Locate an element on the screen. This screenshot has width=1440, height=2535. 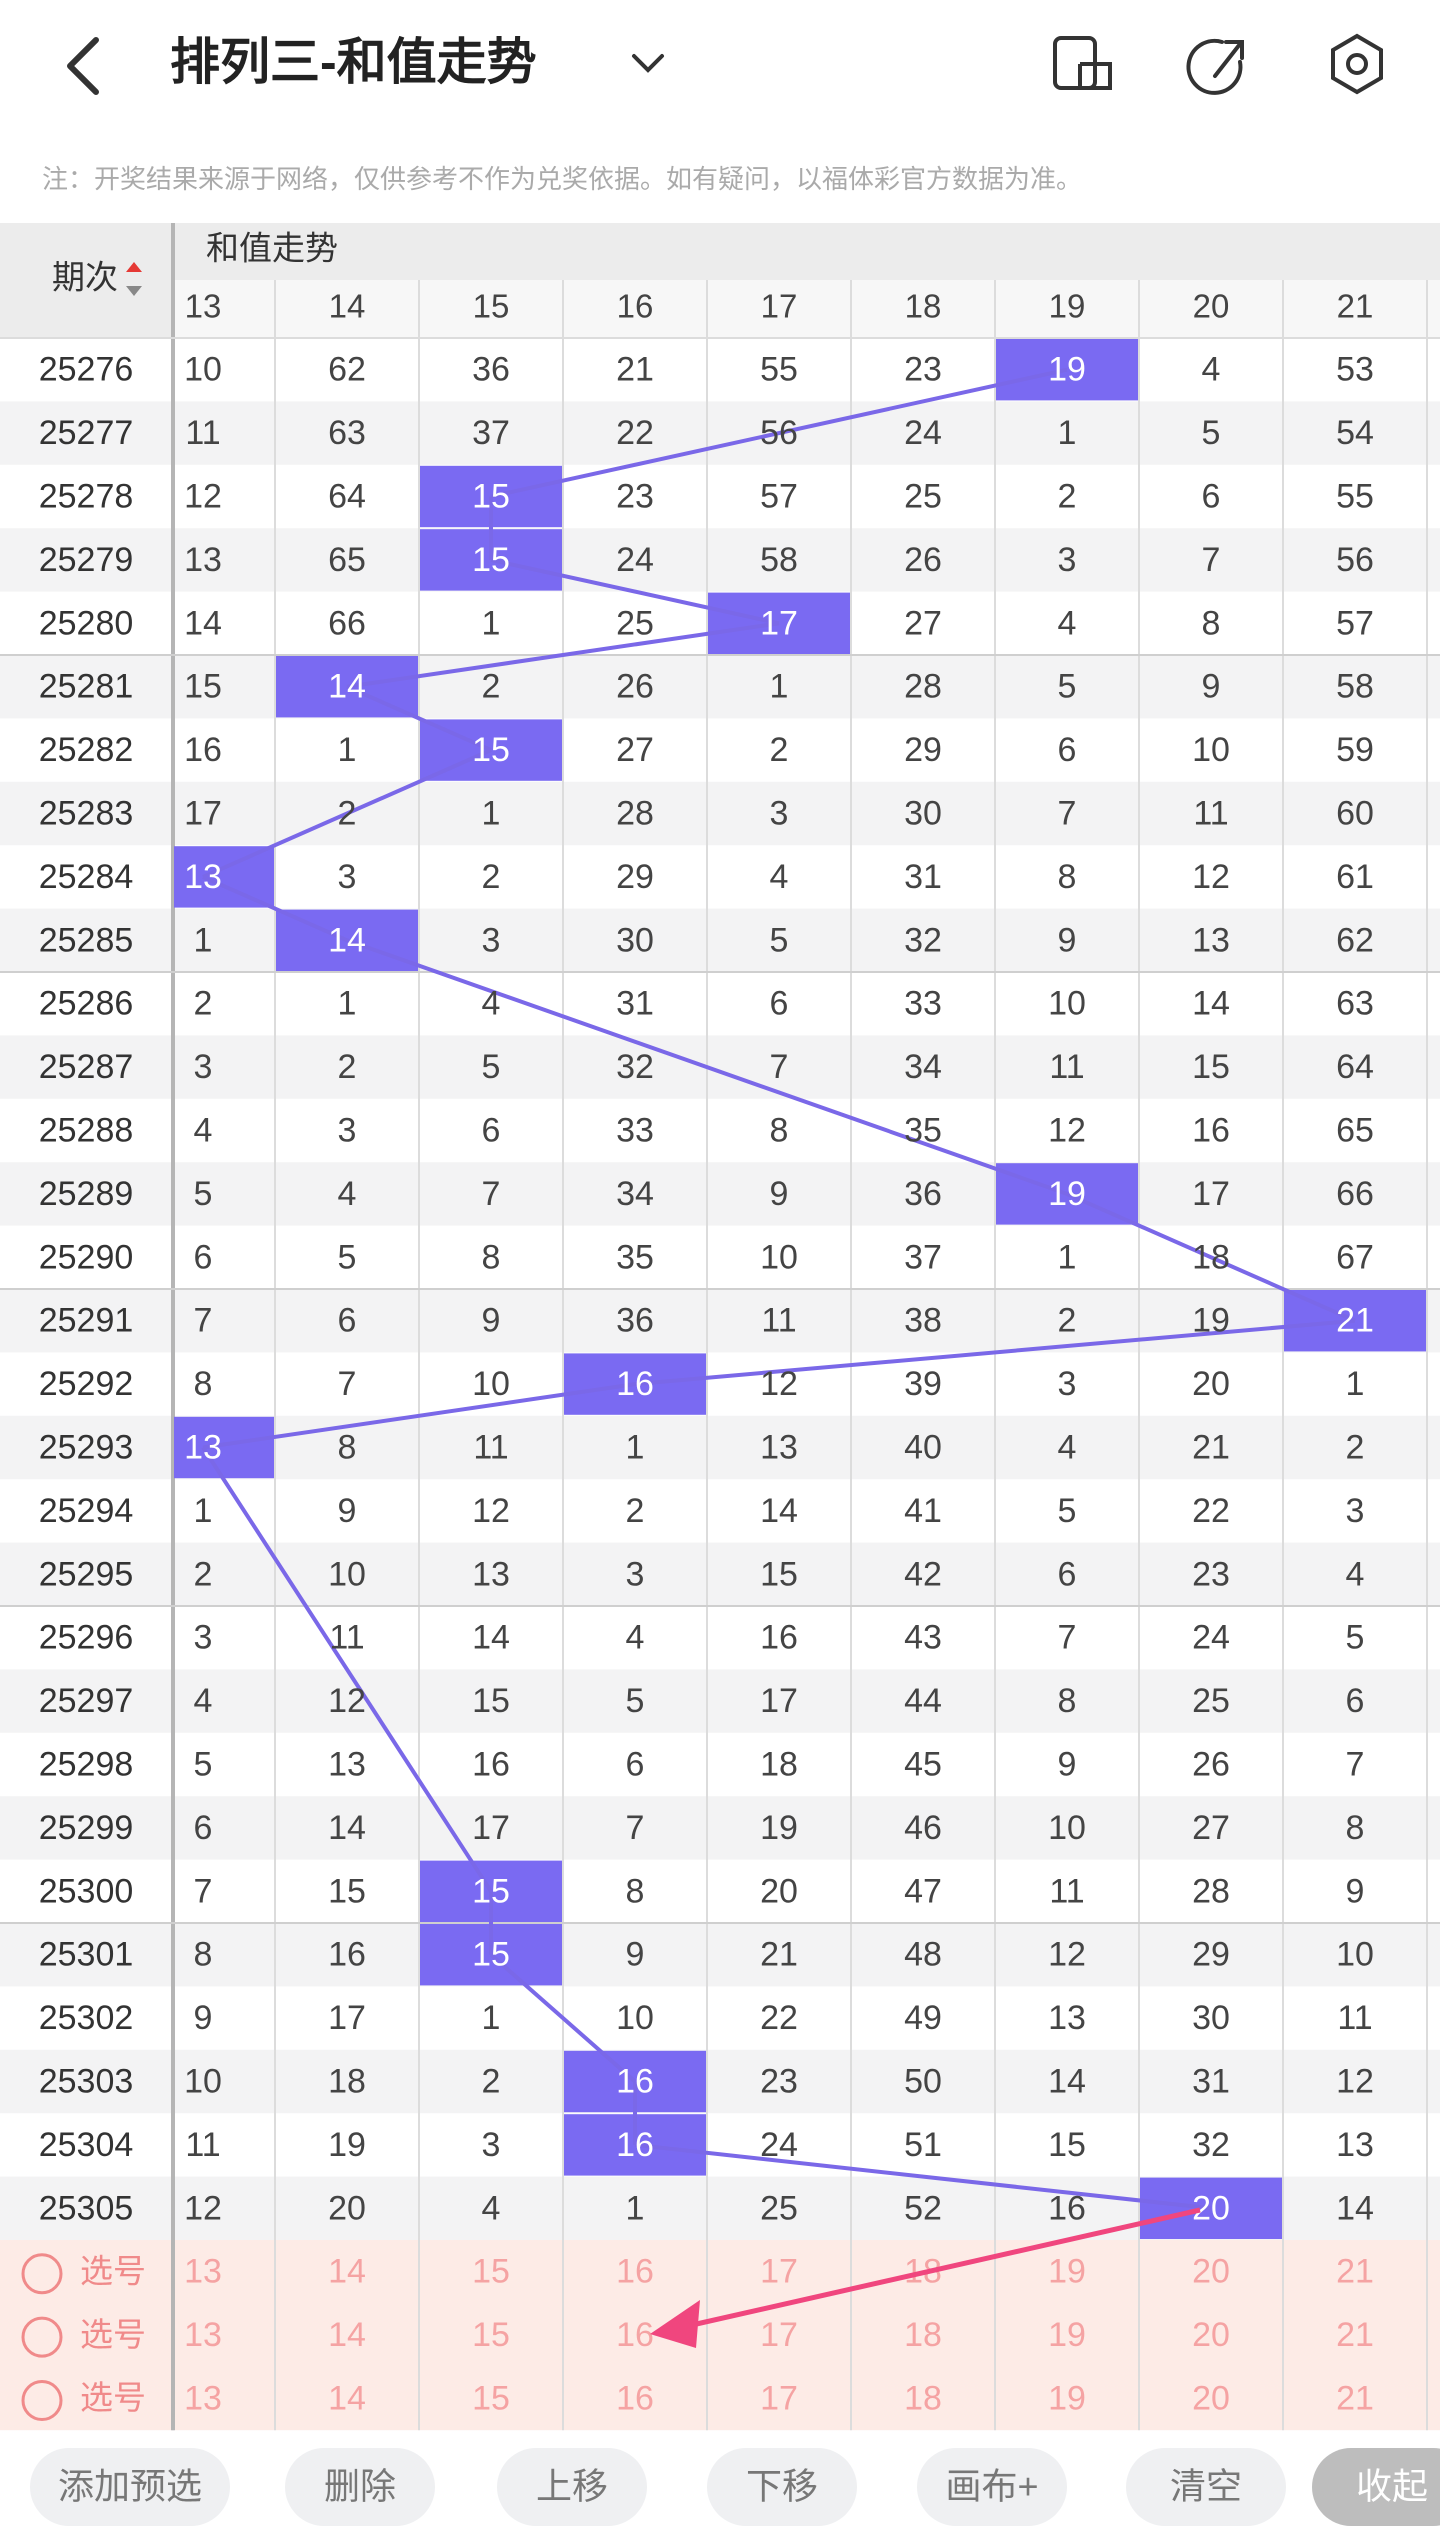
device-icon is located at coordinates (1082, 63).